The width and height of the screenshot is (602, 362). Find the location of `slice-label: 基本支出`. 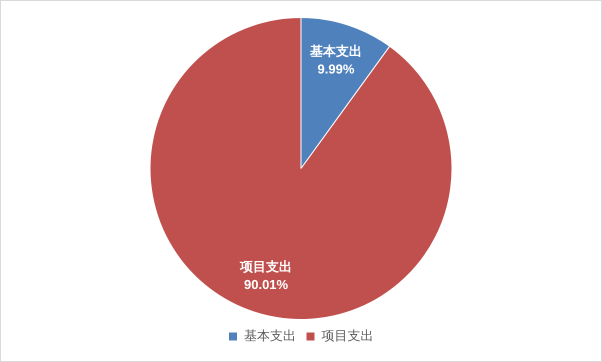

slice-label: 基本支出 is located at coordinates (335, 50).